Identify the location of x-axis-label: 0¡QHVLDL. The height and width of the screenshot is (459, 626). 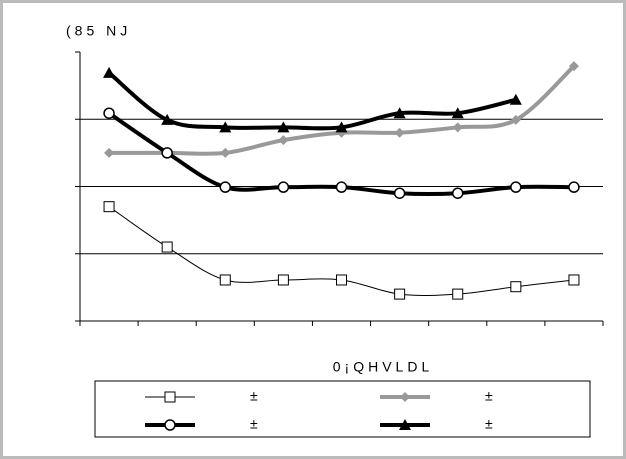
(383, 367).